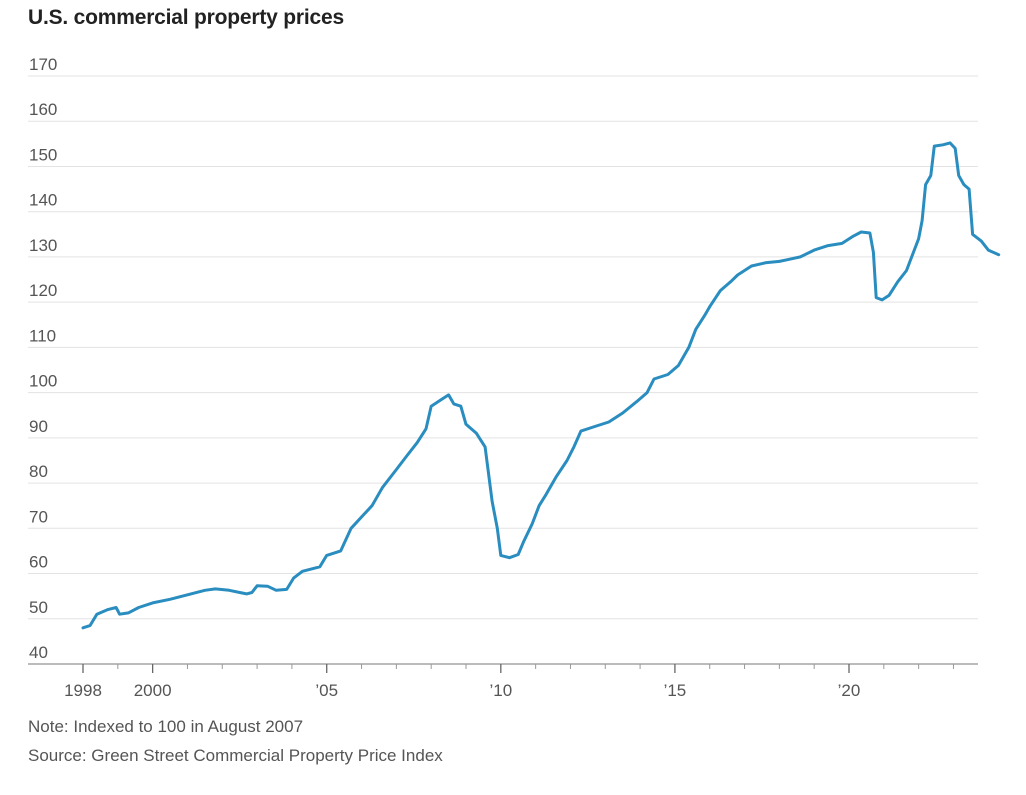 This screenshot has width=1026, height=795. I want to click on y-tick-label: 80, so click(38, 471).